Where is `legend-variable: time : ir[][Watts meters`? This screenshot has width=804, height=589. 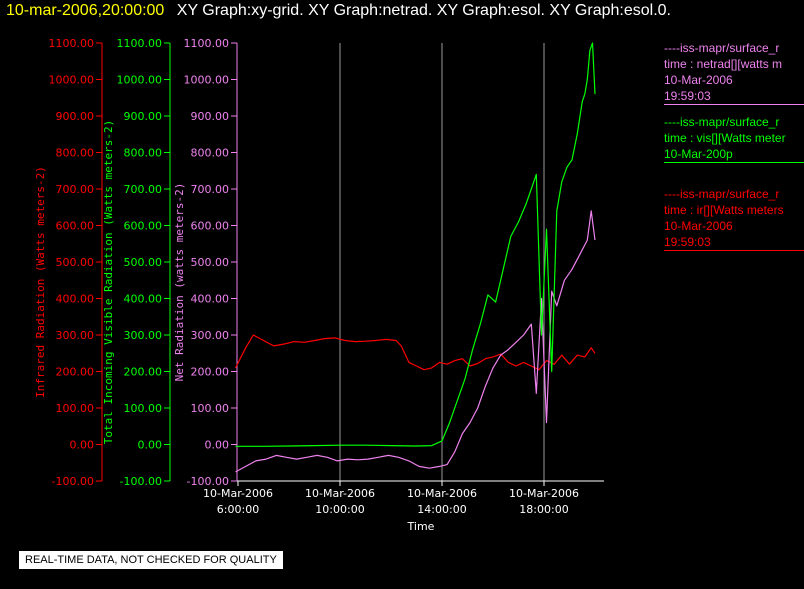 legend-variable: time : ir[][Watts meters is located at coordinates (724, 210).